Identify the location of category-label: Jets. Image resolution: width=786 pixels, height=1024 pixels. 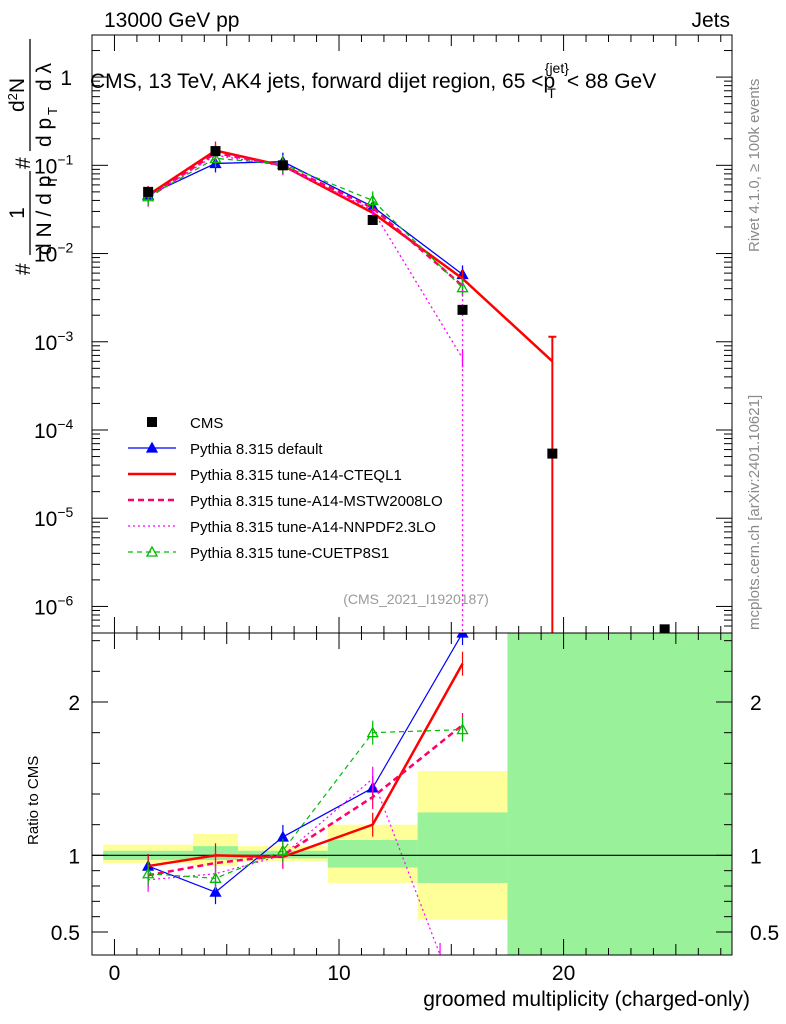
(710, 20).